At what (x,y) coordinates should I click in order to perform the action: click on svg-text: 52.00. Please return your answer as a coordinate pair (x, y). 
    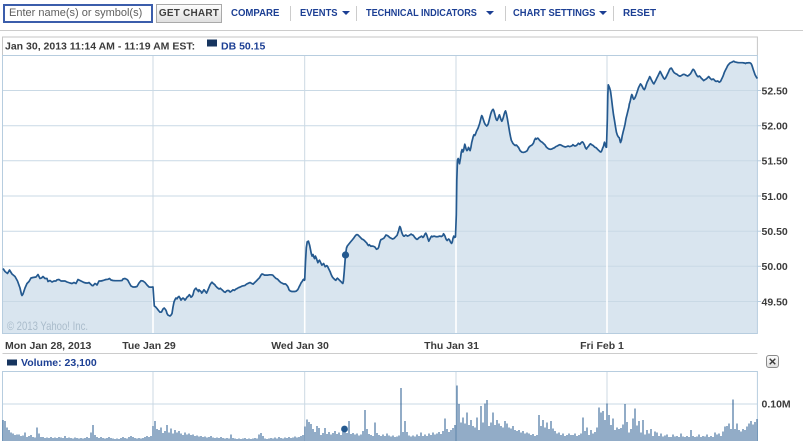
    Looking at the image, I should click on (775, 127).